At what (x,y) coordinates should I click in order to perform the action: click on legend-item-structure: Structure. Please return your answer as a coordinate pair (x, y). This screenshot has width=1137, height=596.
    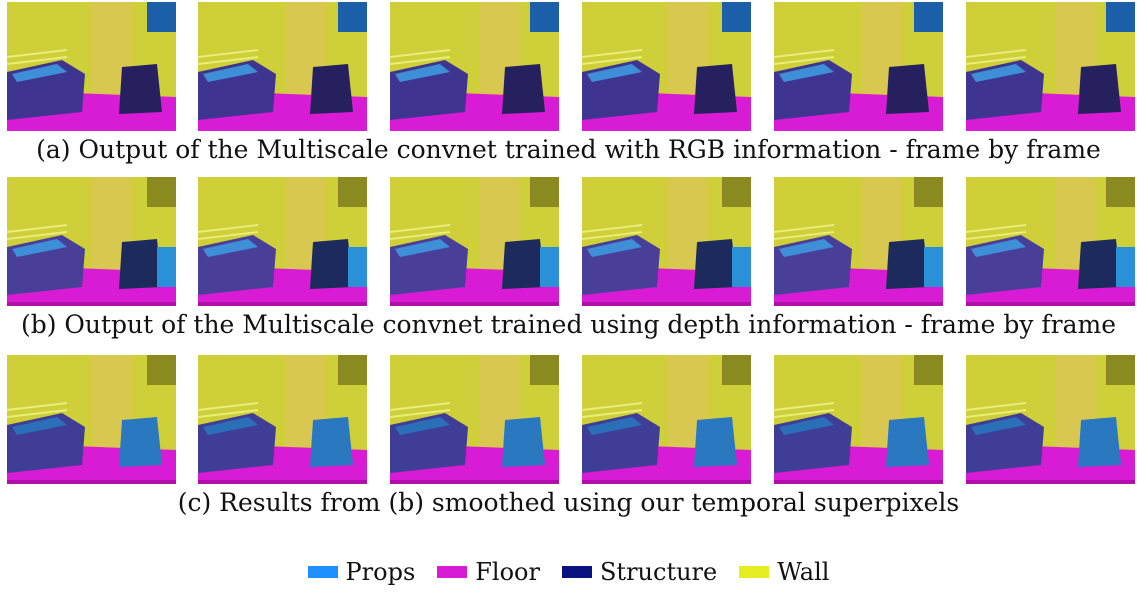
    Looking at the image, I should click on (639, 572).